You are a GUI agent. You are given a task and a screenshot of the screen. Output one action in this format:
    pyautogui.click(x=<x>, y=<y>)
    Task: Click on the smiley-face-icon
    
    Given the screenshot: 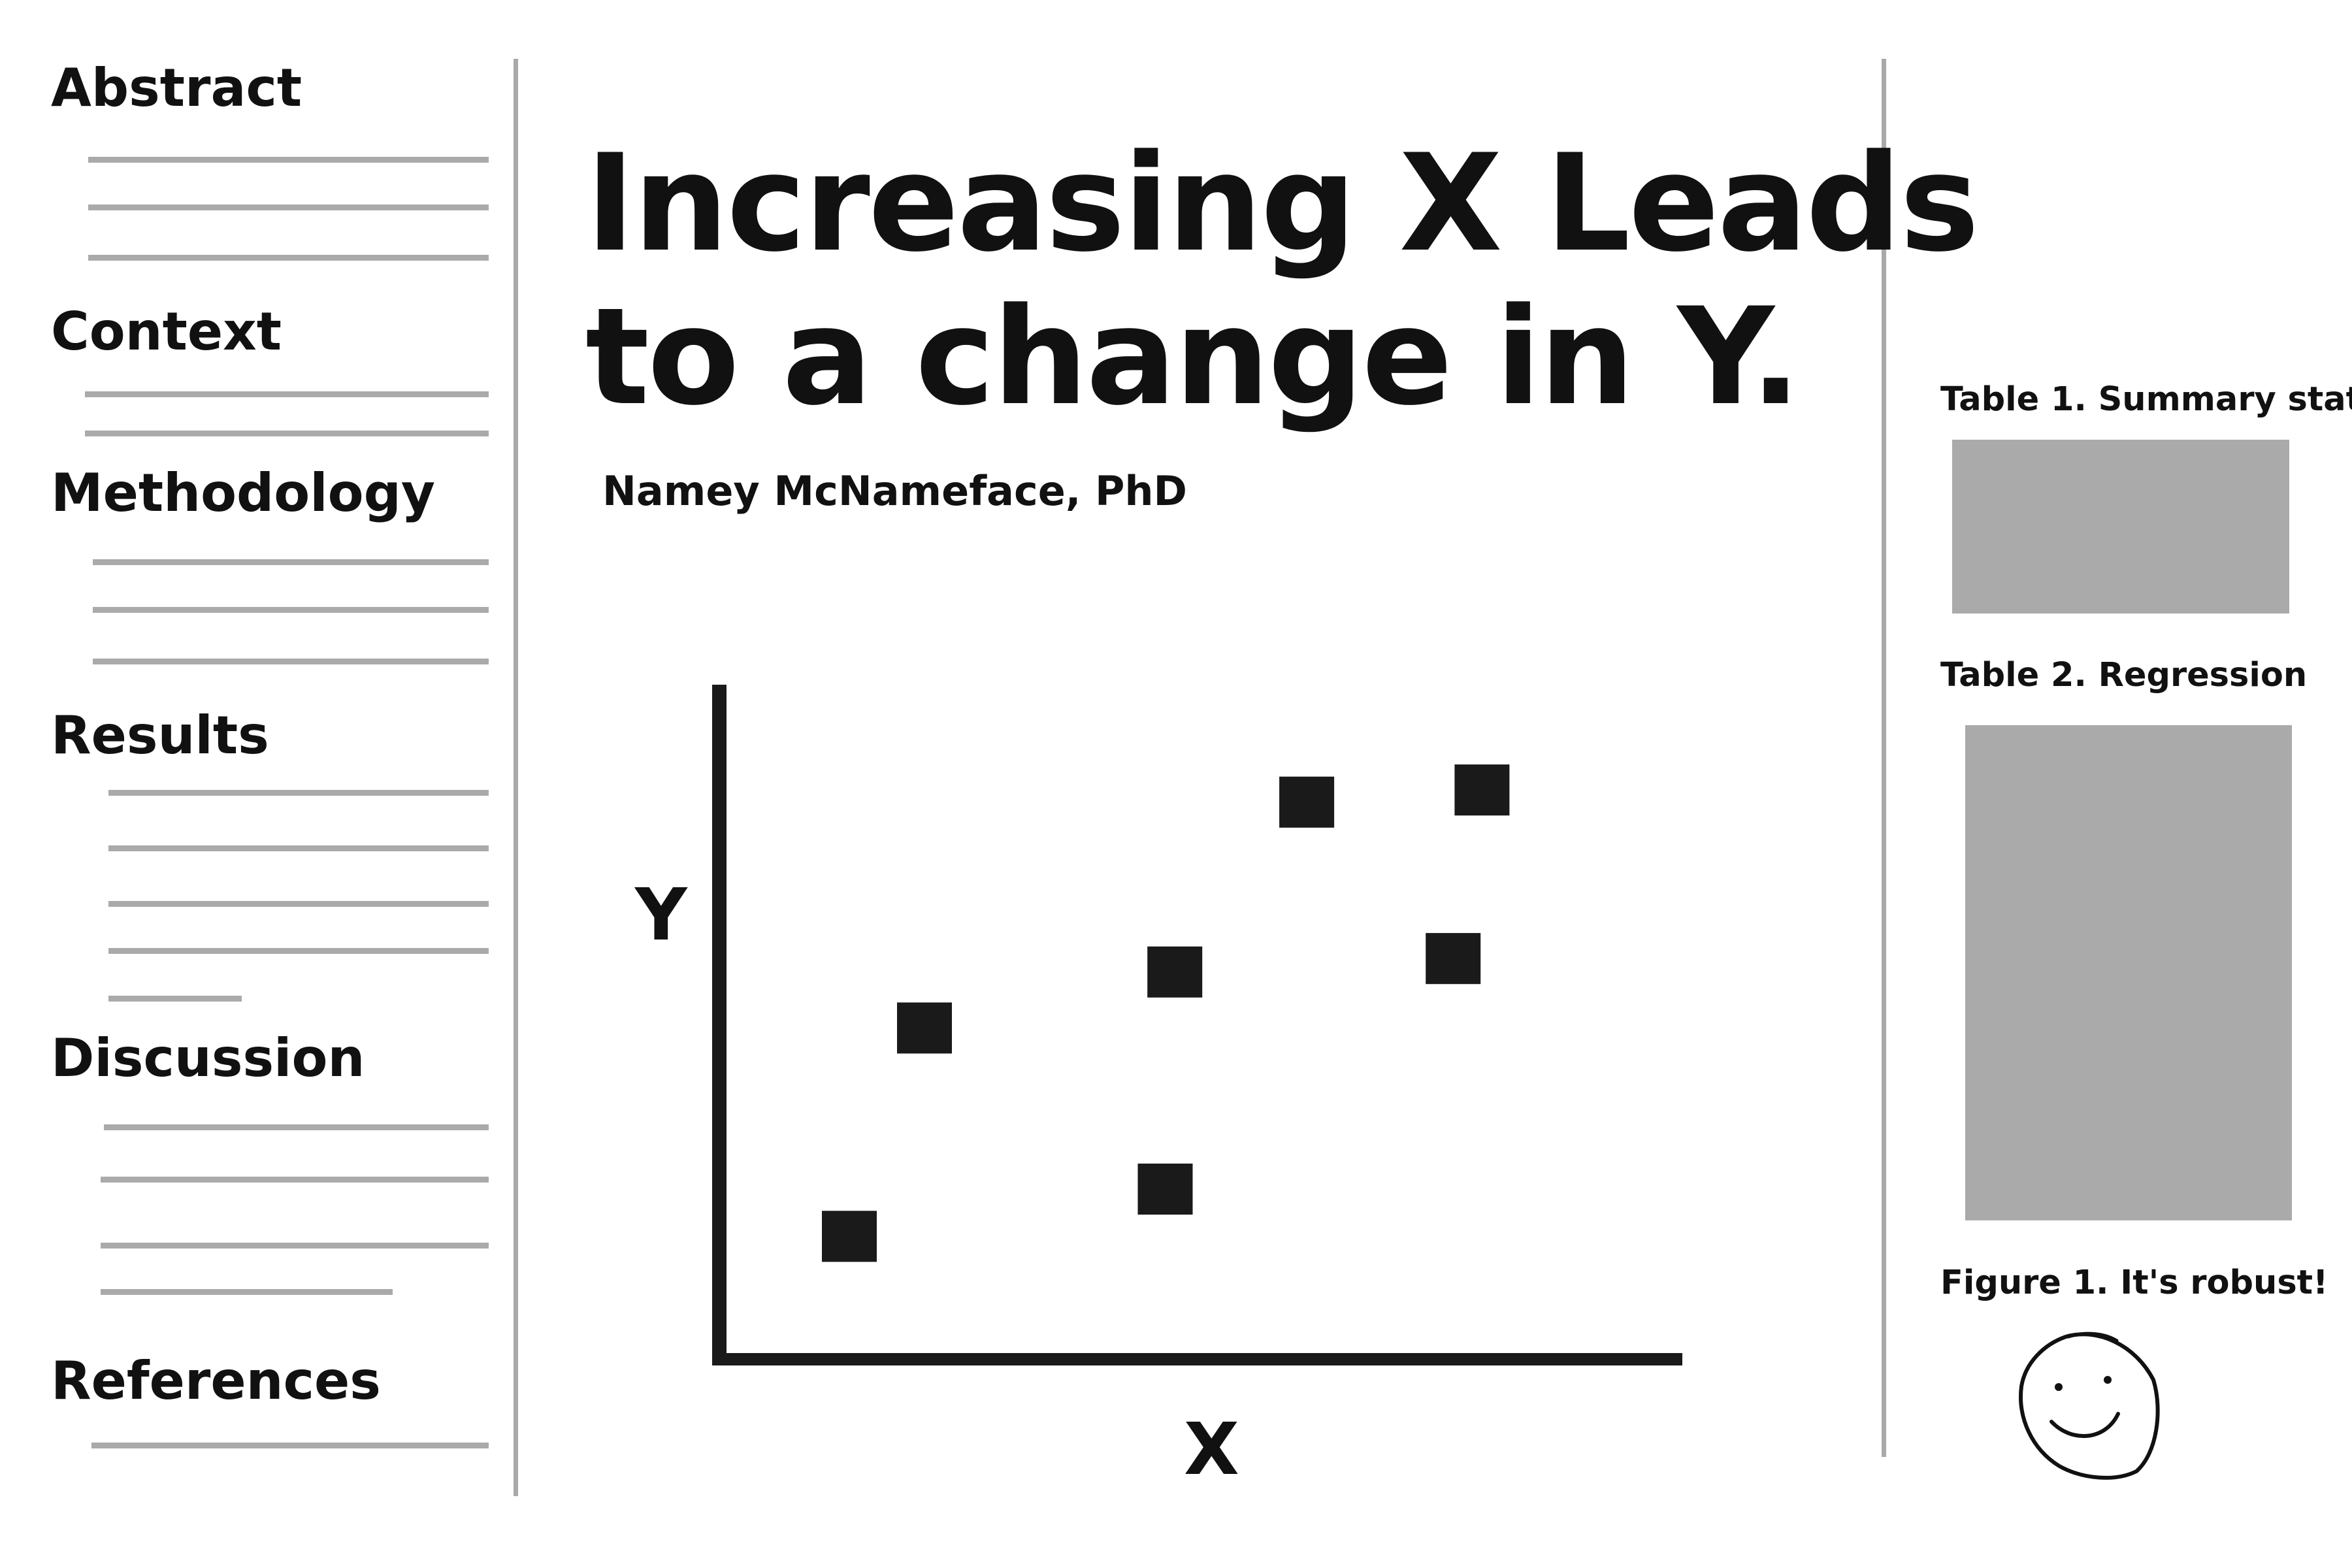 What is the action you would take?
    pyautogui.click(x=2089, y=1405)
    